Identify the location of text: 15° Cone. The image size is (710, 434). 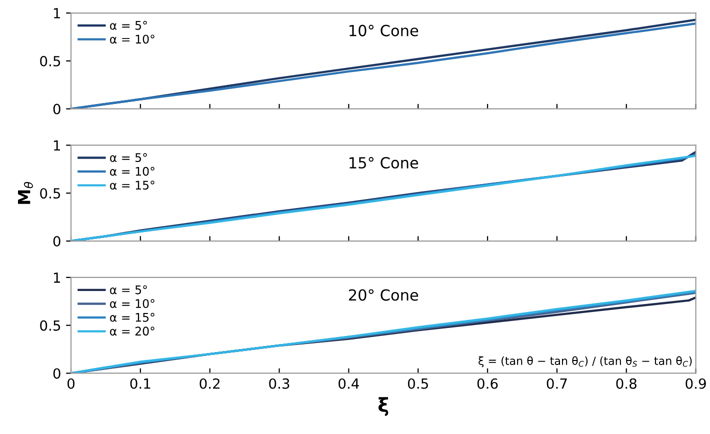
(384, 162).